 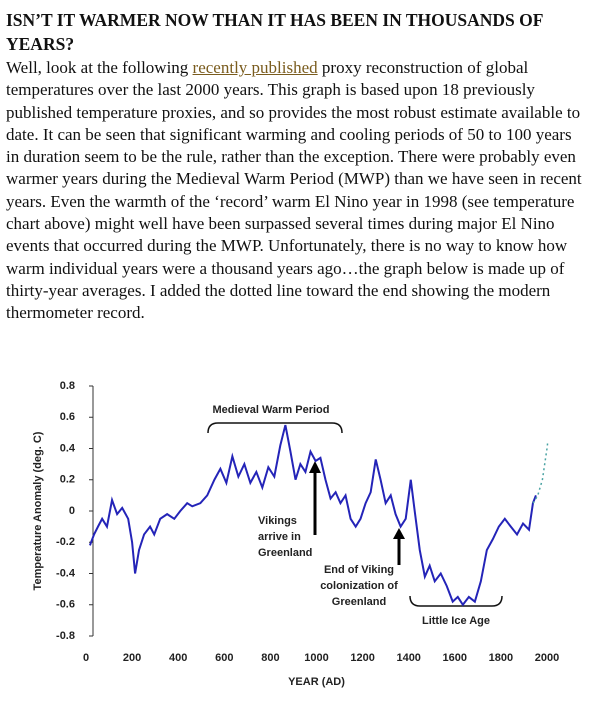 What do you see at coordinates (359, 586) in the screenshot?
I see `annotation: colonization of` at bounding box center [359, 586].